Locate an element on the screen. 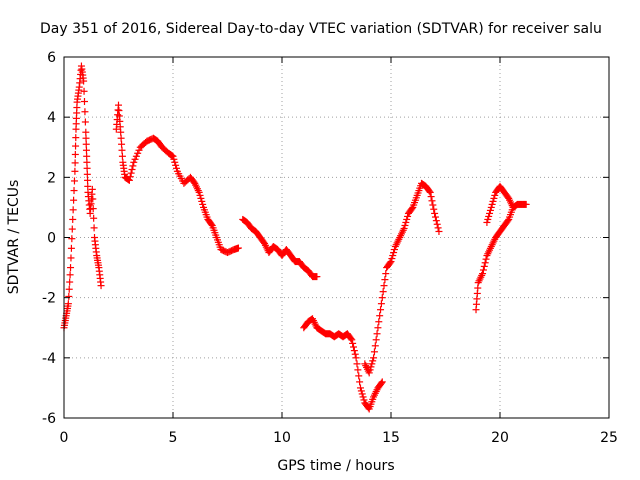 This screenshot has height=480, width=640. y-tick-label: 6 is located at coordinates (51, 58).